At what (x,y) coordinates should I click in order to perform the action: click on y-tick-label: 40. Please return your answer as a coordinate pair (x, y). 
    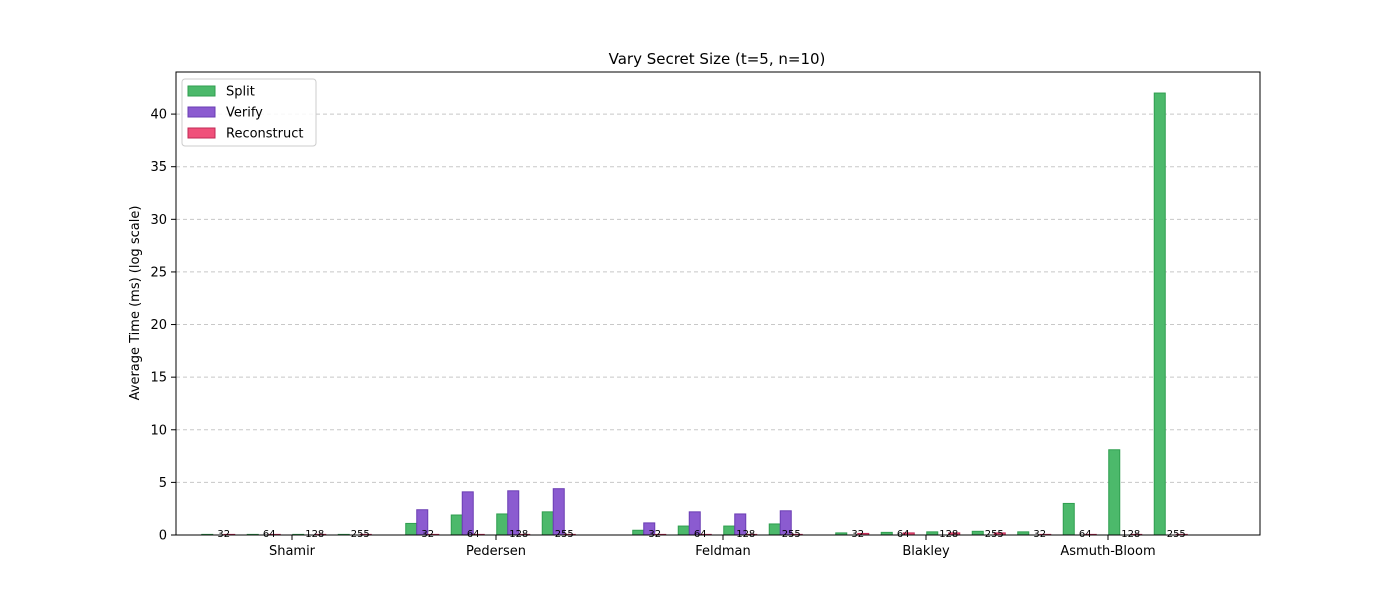
    Looking at the image, I should click on (158, 115).